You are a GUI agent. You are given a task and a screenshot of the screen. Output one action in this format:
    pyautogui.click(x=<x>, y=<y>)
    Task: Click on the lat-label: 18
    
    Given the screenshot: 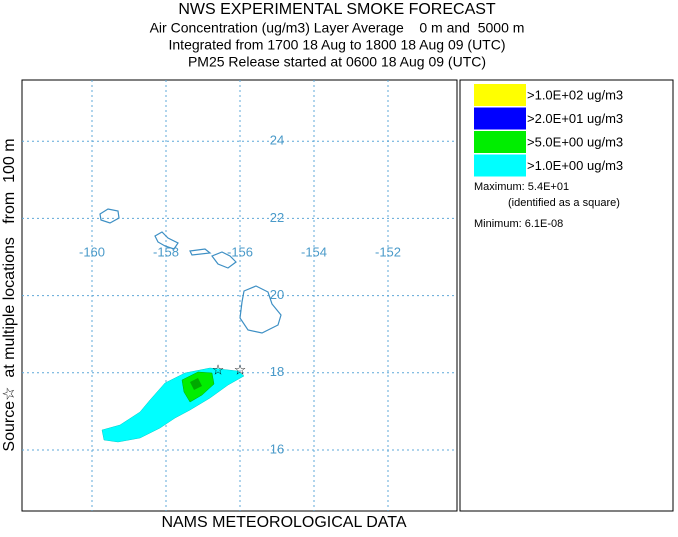 What is the action you would take?
    pyautogui.click(x=277, y=371)
    